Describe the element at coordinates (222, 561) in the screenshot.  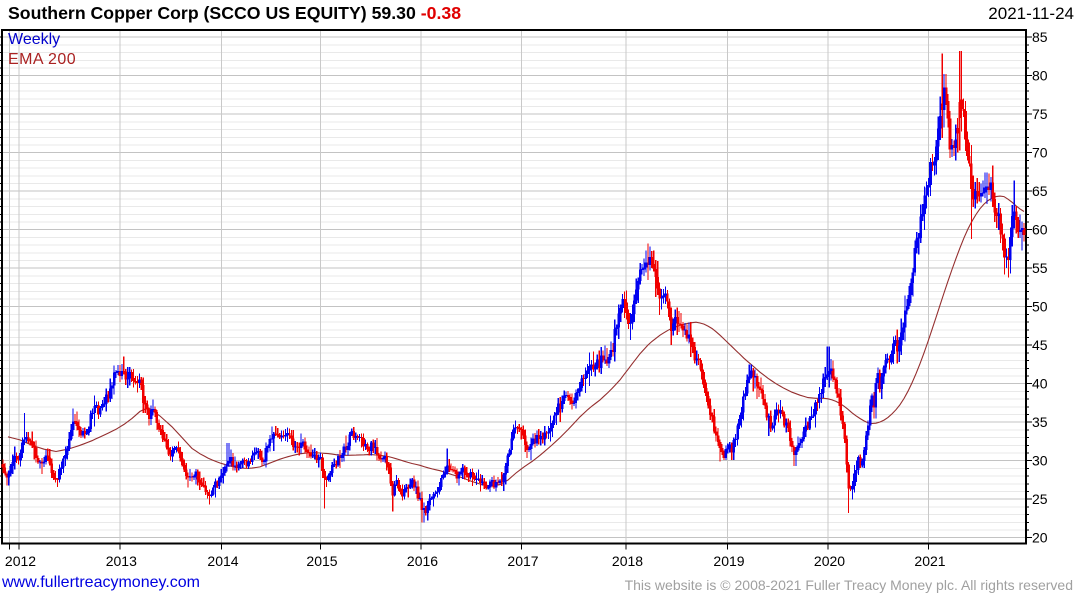
I see `svg-text: 2014` at that location.